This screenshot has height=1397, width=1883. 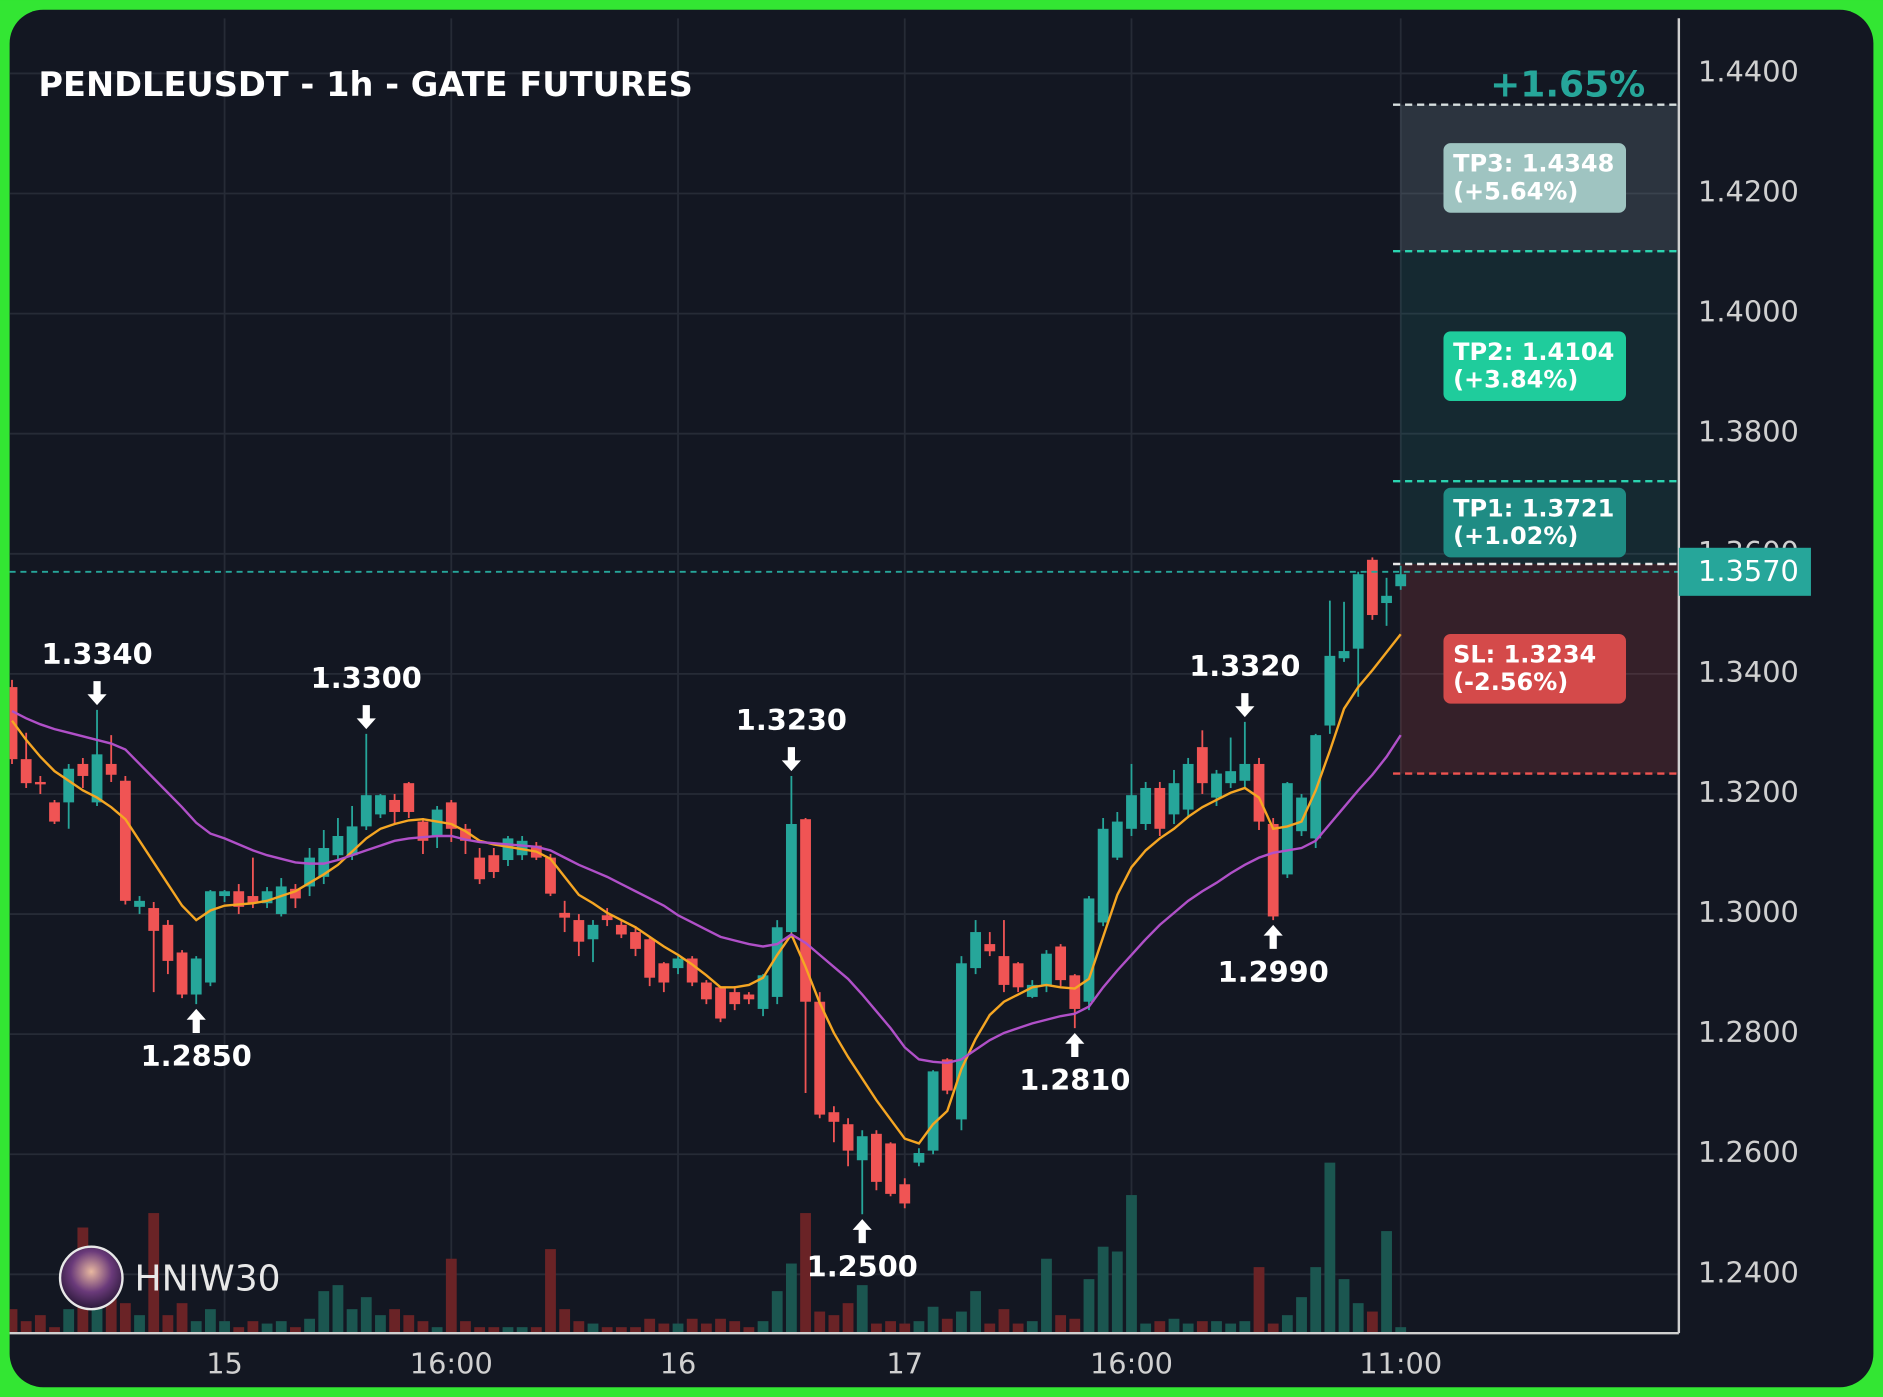 I want to click on y-tick-label: 1.3000, so click(x=1748, y=912).